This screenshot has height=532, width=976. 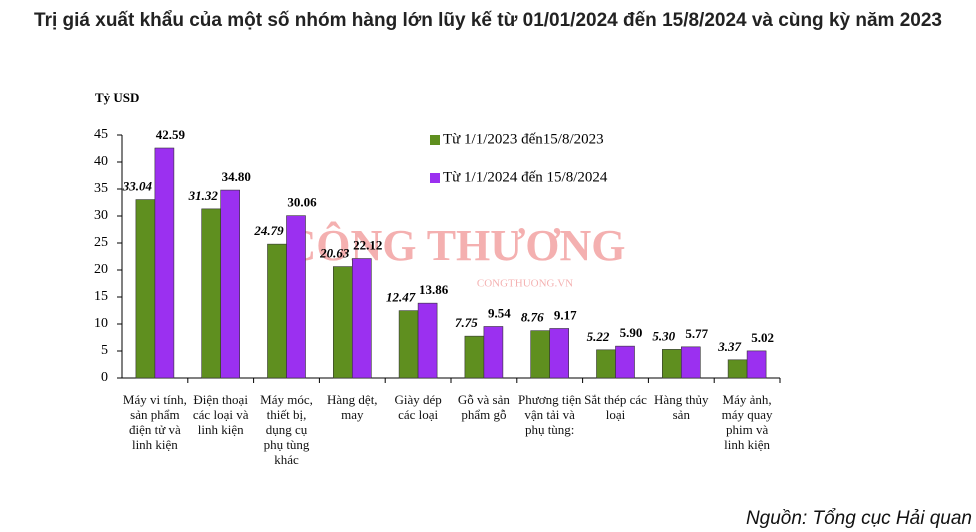 What do you see at coordinates (598, 336) in the screenshot?
I see `value-label: 5.22` at bounding box center [598, 336].